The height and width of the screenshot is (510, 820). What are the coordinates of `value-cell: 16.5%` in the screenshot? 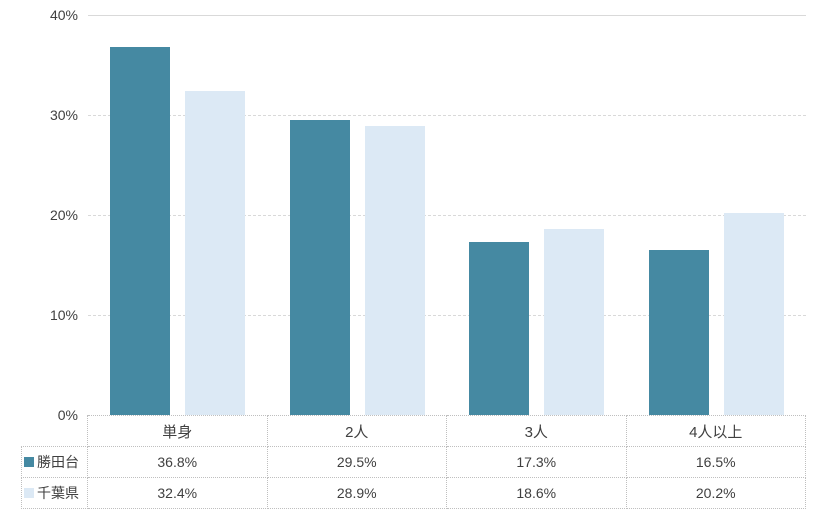 It's located at (716, 462).